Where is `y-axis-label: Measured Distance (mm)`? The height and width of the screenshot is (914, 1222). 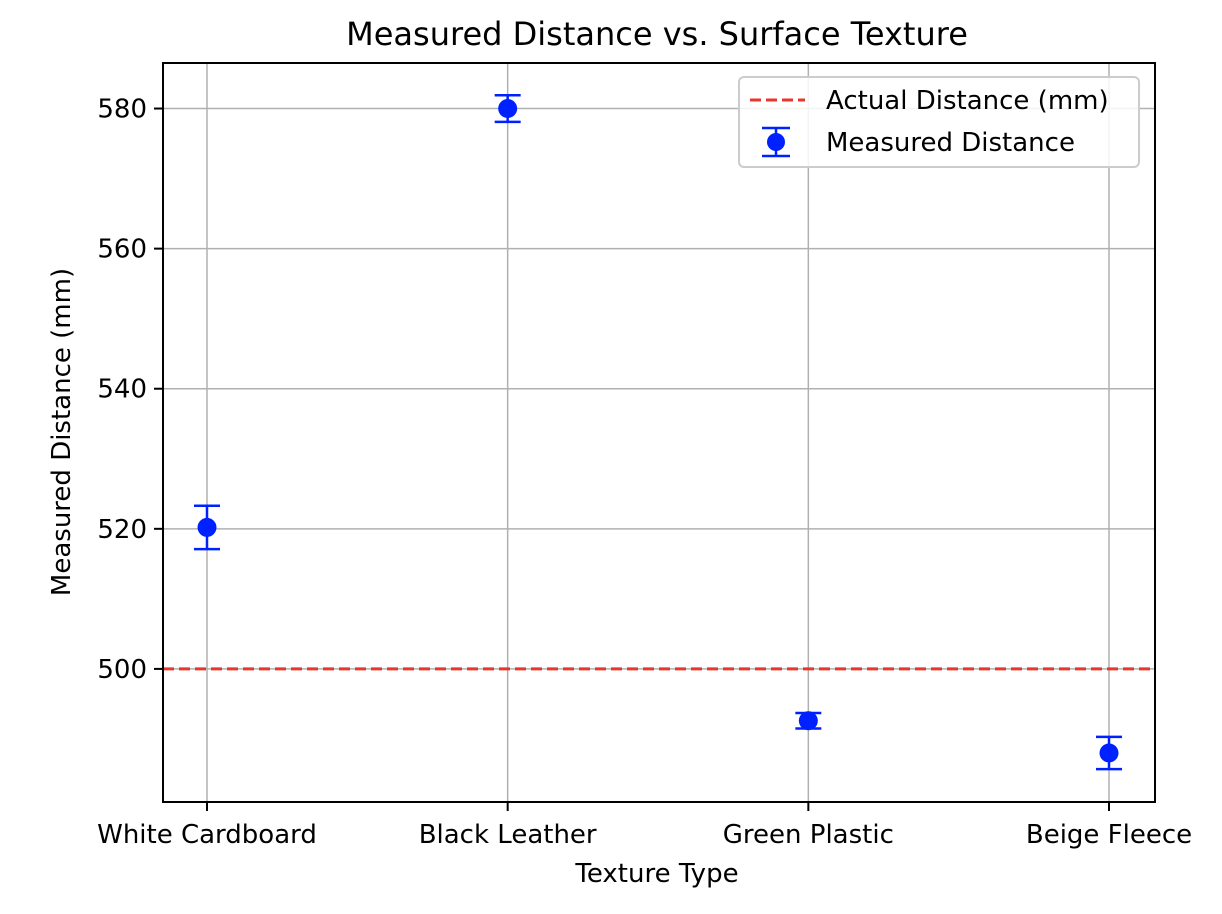
y-axis-label: Measured Distance (mm) is located at coordinates (62, 432).